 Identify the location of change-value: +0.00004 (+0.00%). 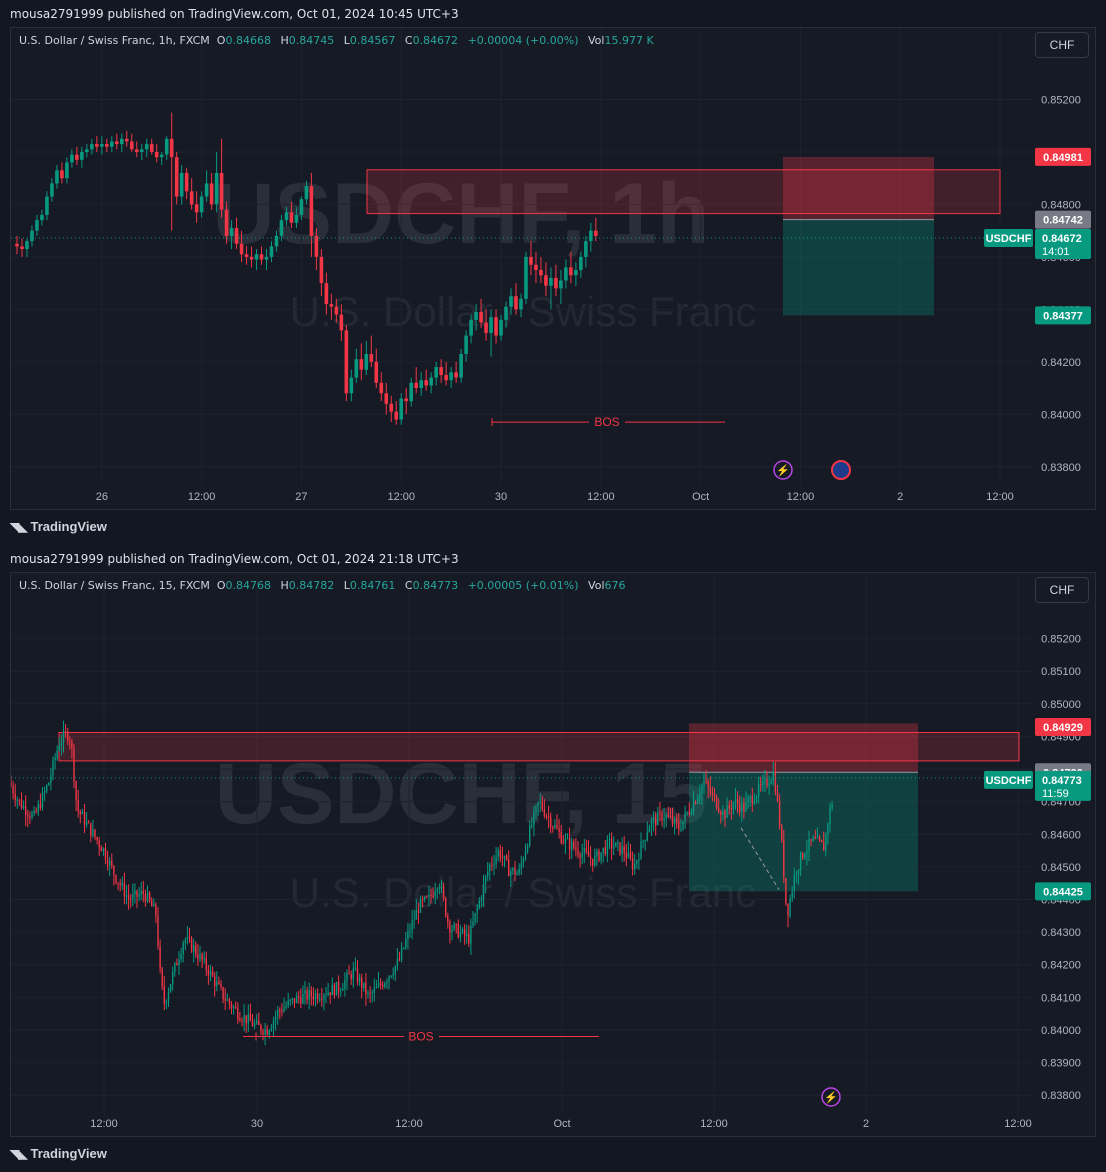
(523, 40).